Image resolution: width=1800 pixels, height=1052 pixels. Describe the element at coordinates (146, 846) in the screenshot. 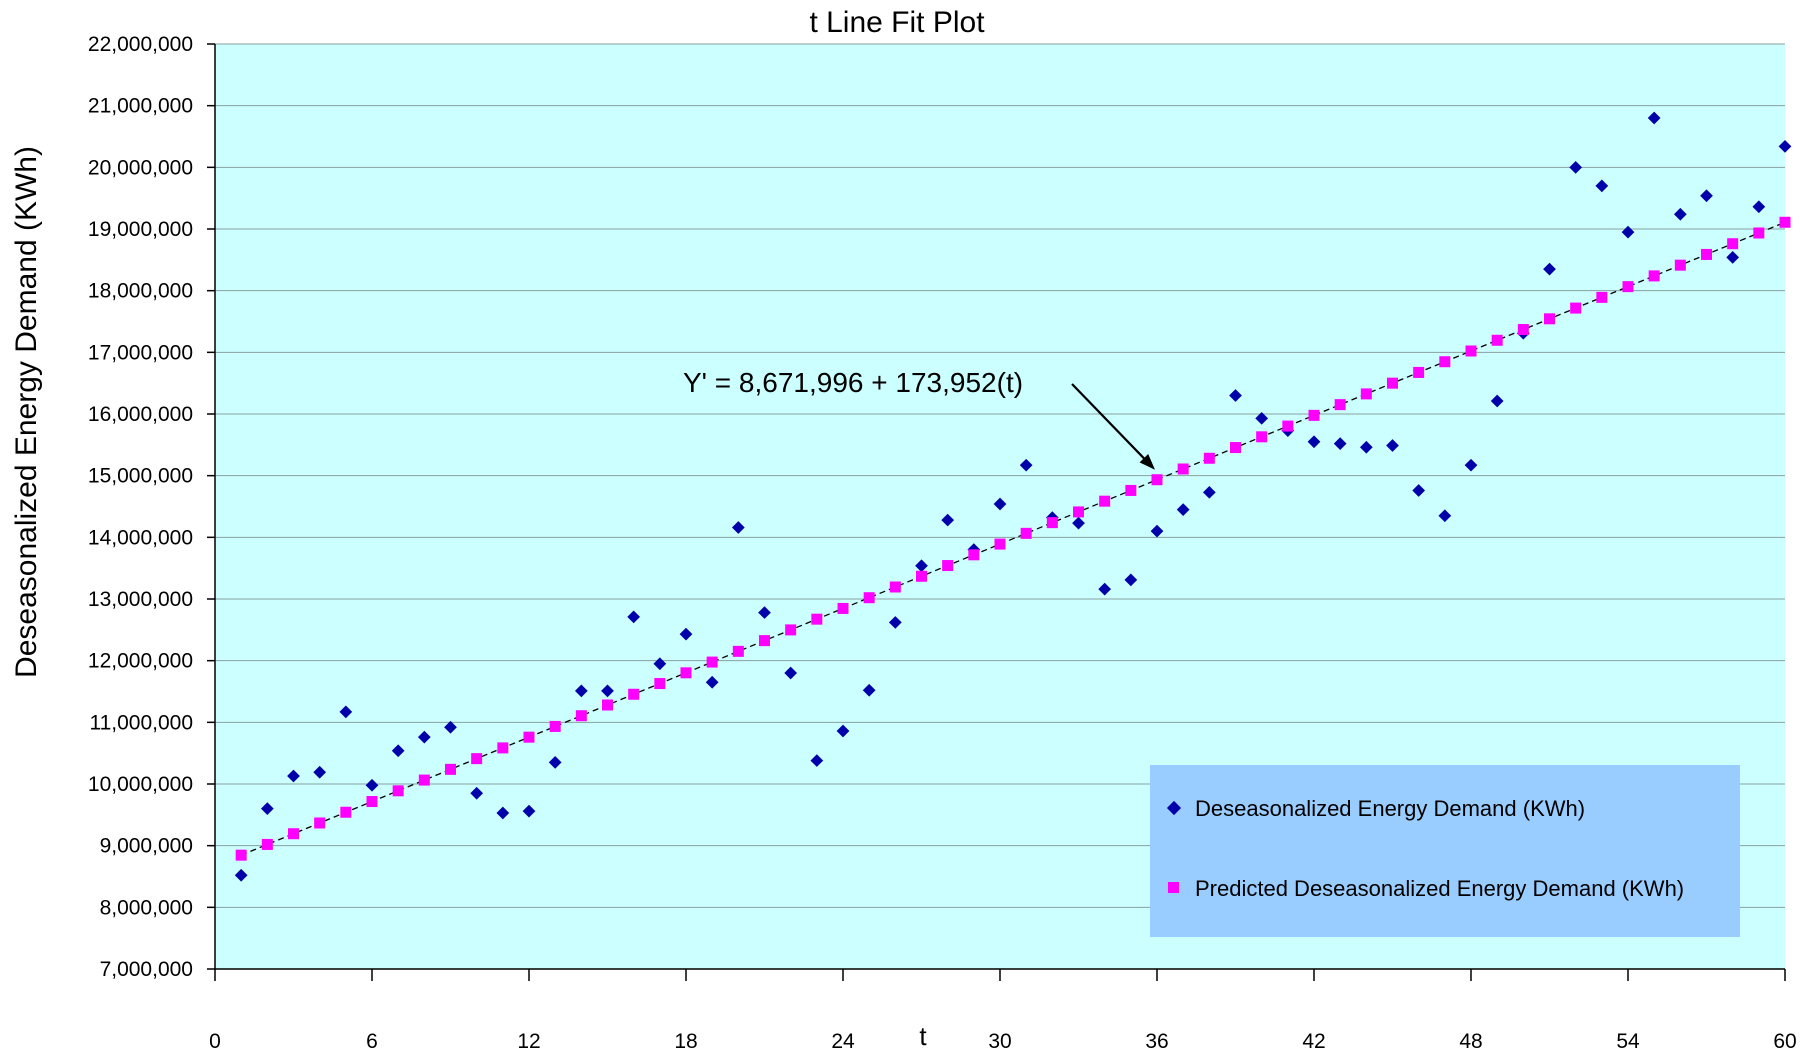

I see `y-tick-label: 9,000,000` at that location.